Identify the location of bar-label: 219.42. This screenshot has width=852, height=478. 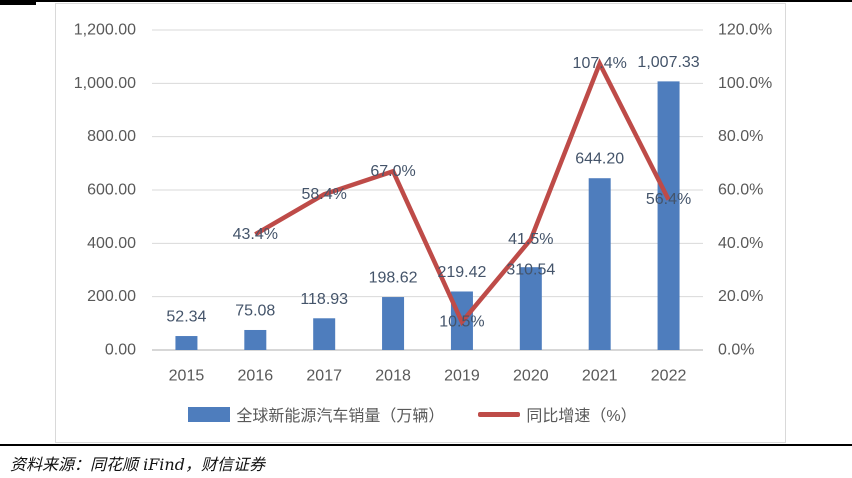
(461, 272).